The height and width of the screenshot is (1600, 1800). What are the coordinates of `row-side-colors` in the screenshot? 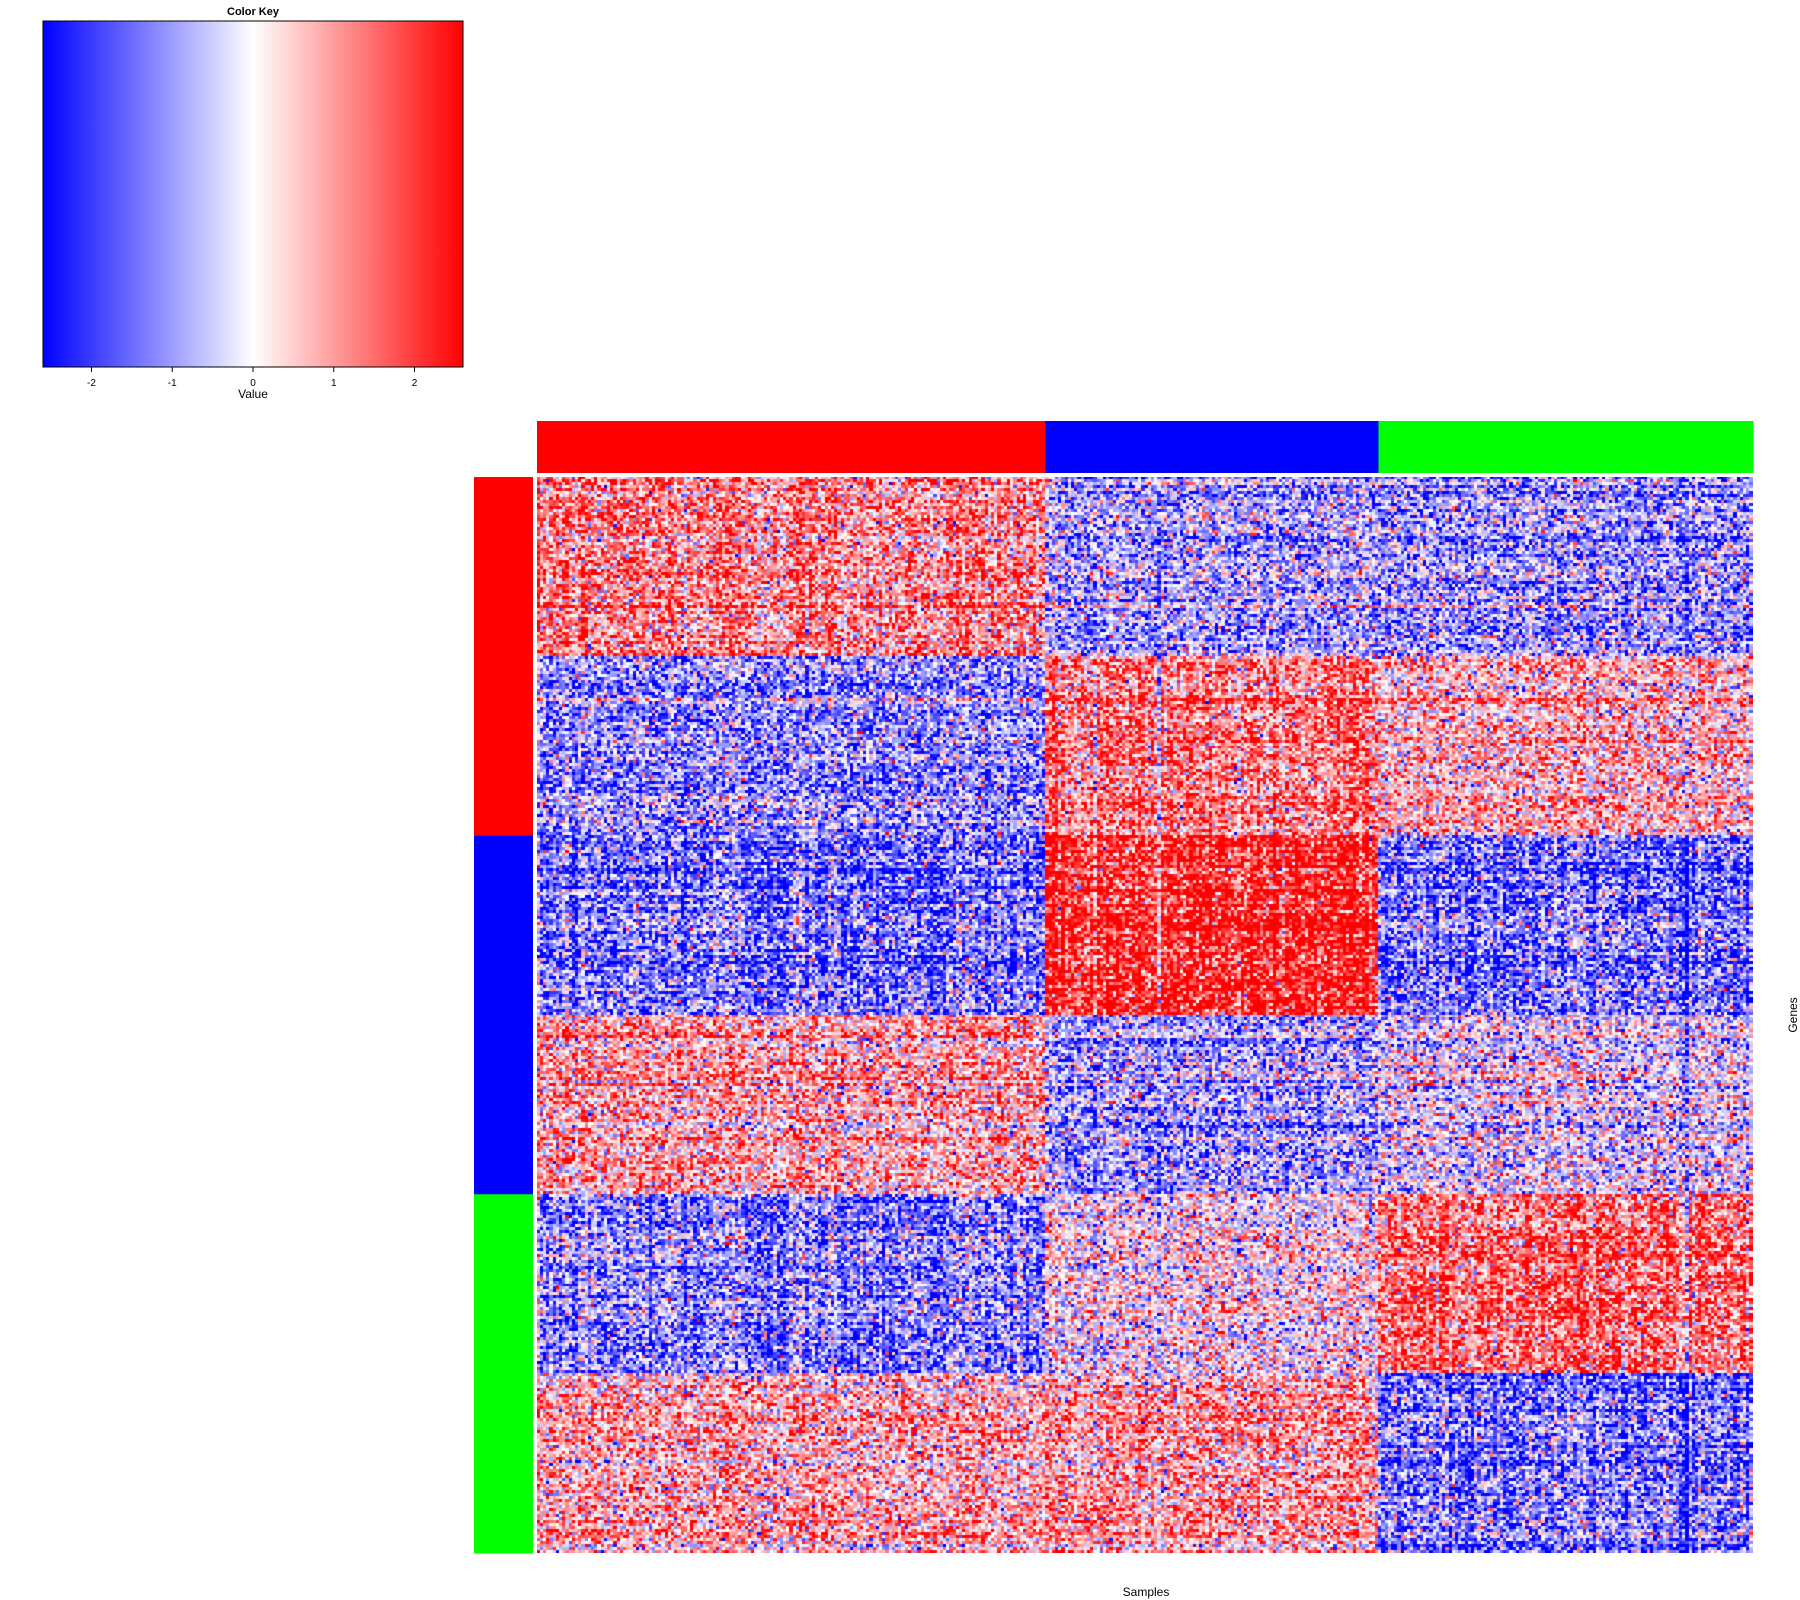 It's located at (503, 1015).